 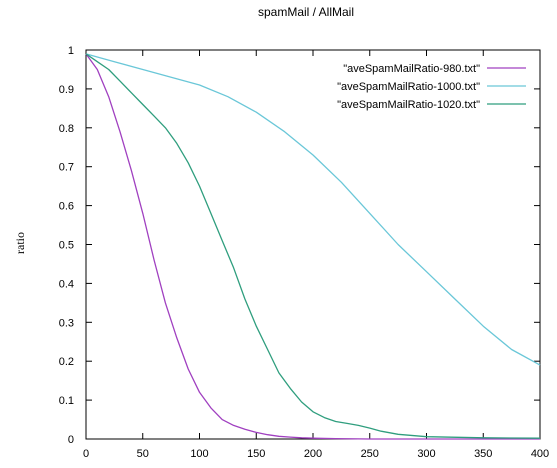 I want to click on y-tick-label: 0.6, so click(x=66, y=207).